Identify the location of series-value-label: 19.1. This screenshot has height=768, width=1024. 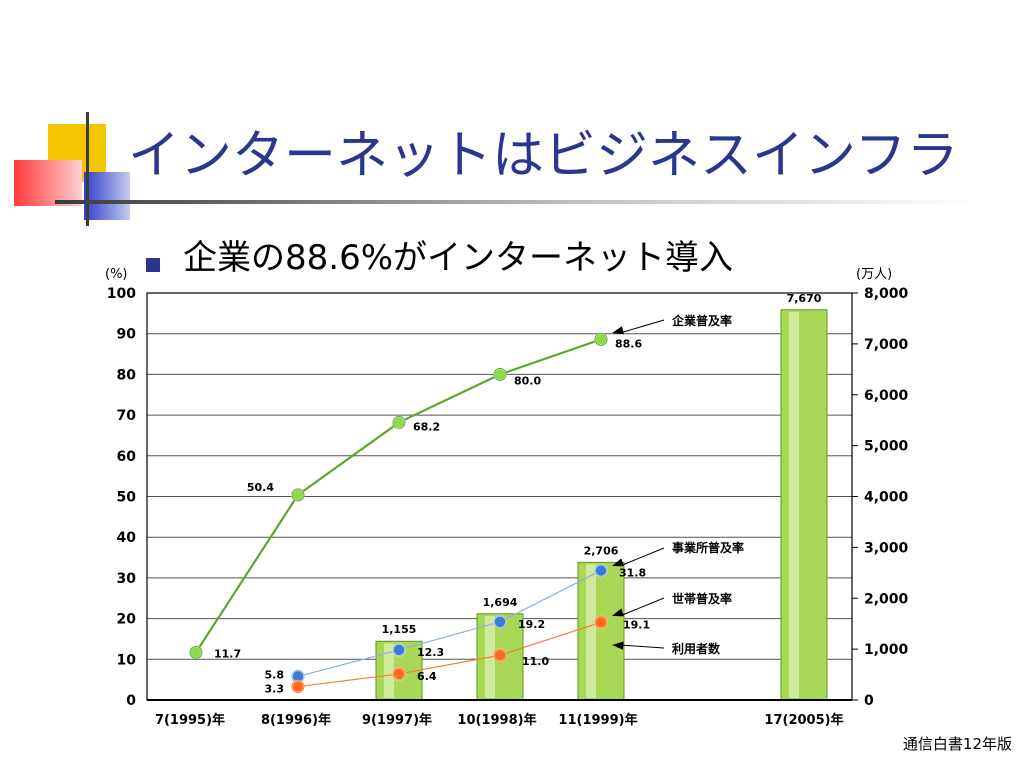
(636, 624).